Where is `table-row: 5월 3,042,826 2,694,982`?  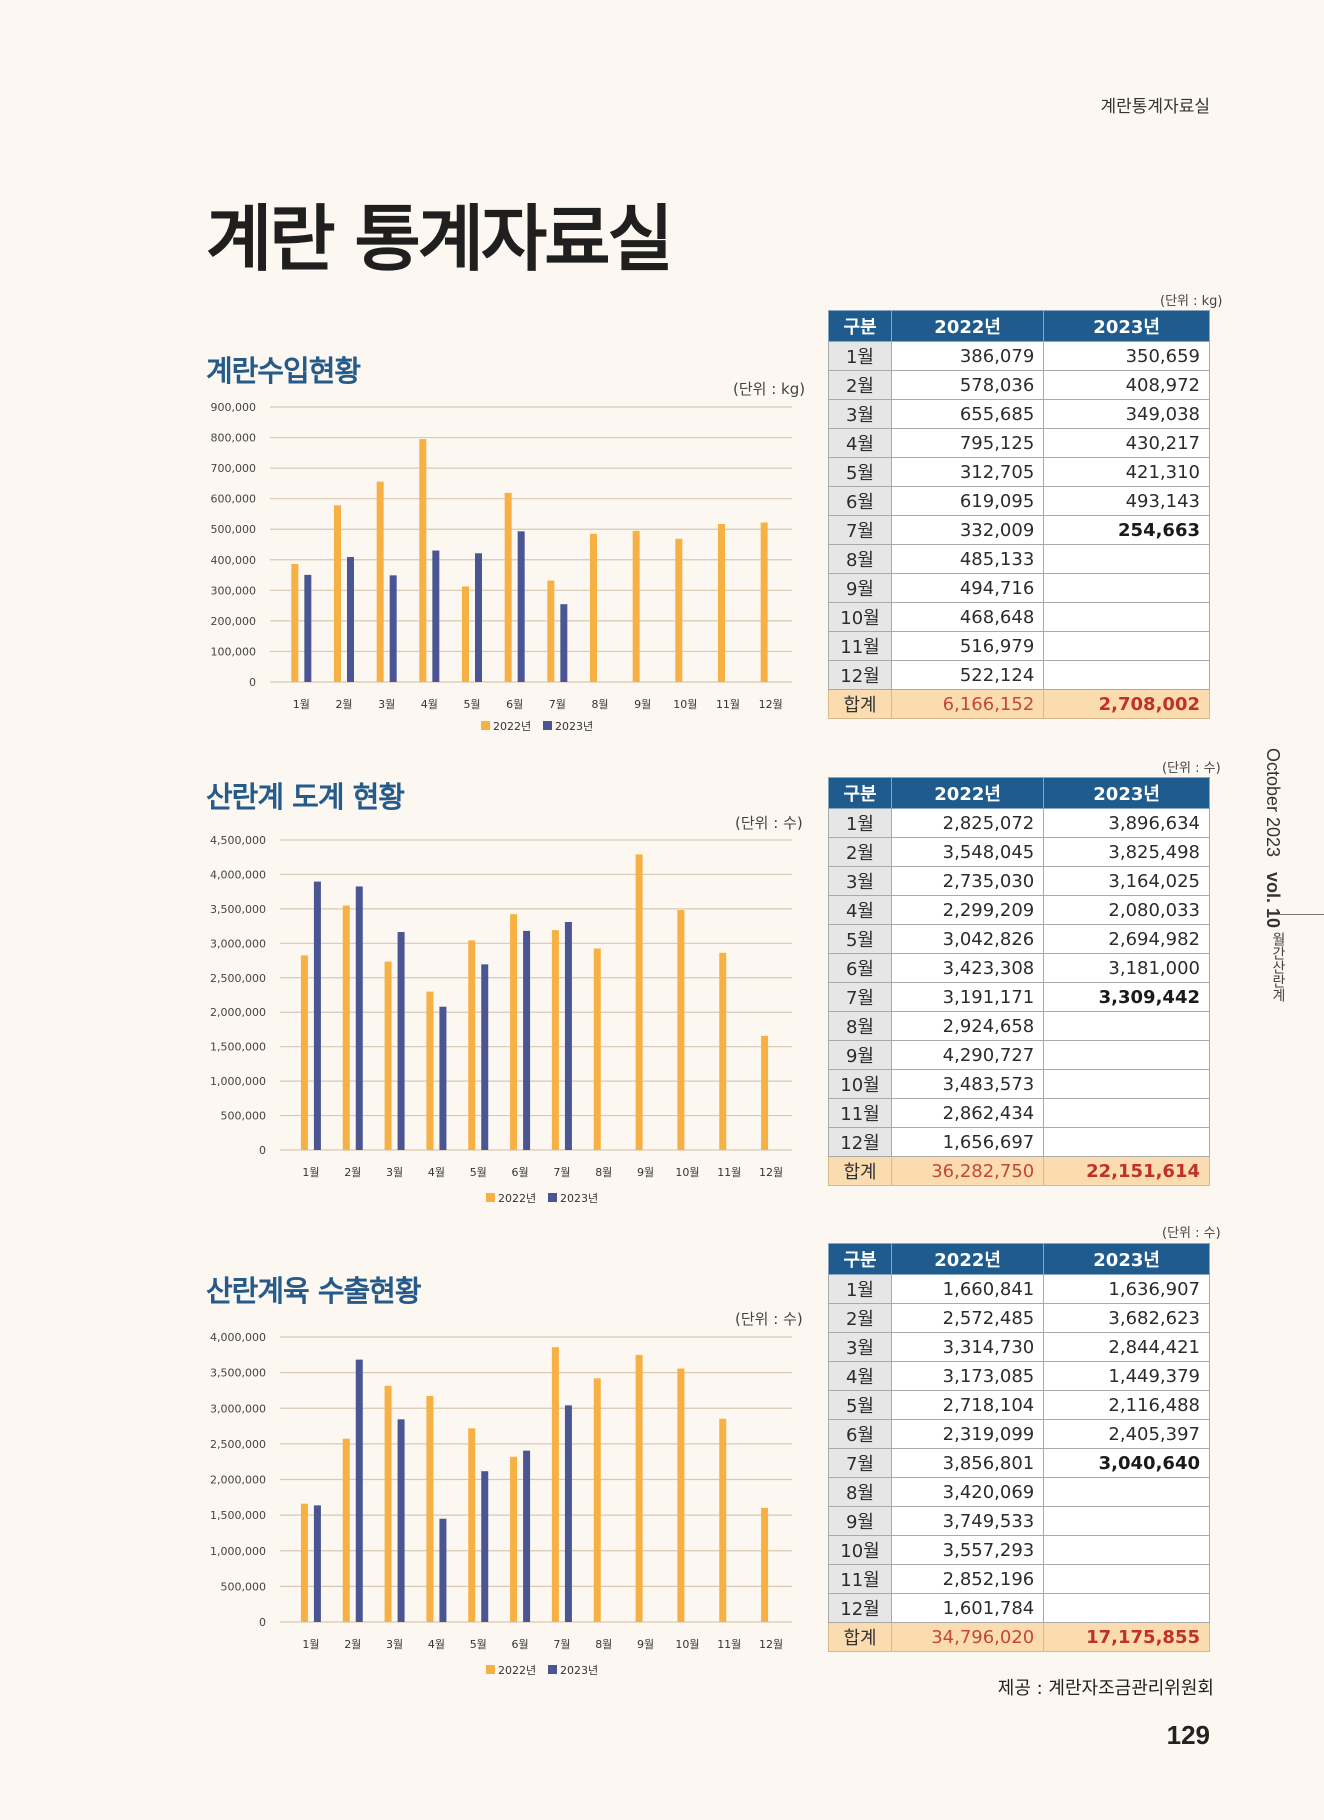
table-row: 5월 3,042,826 2,694,982 is located at coordinates (1019, 939).